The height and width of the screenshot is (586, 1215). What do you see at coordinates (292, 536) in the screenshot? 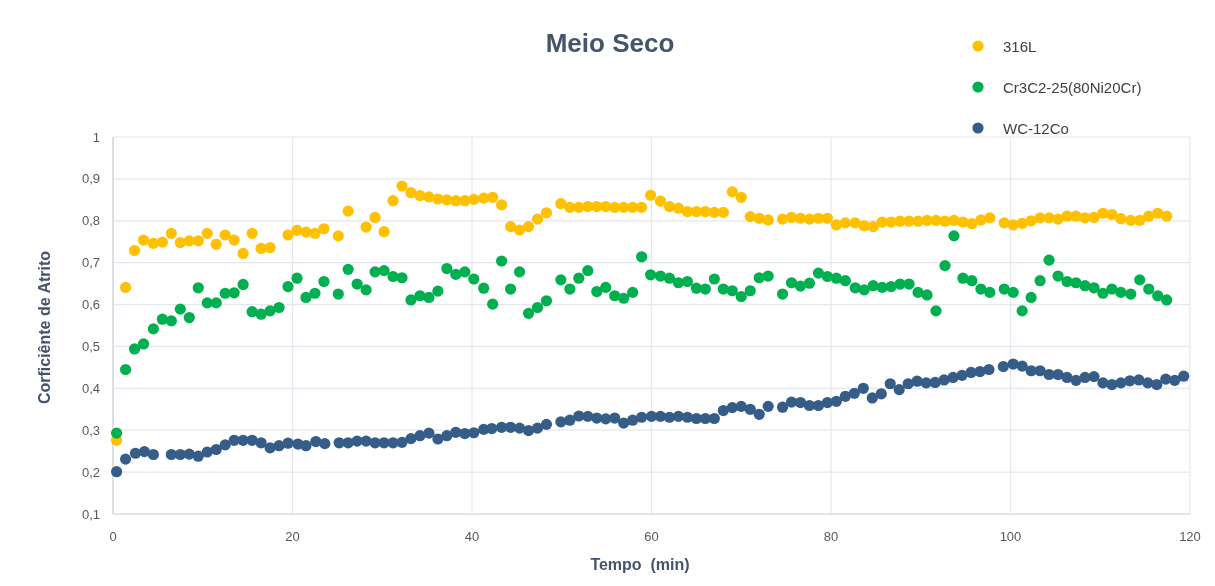
I see `x-tick-label: 20` at bounding box center [292, 536].